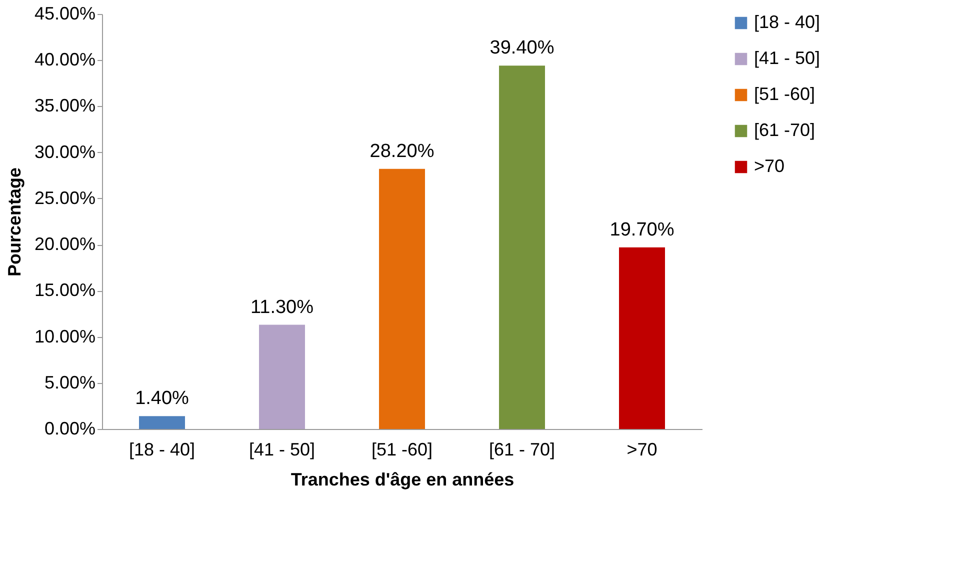 The width and height of the screenshot is (956, 575). What do you see at coordinates (70, 382) in the screenshot?
I see `y-tick-label: 5.00%` at bounding box center [70, 382].